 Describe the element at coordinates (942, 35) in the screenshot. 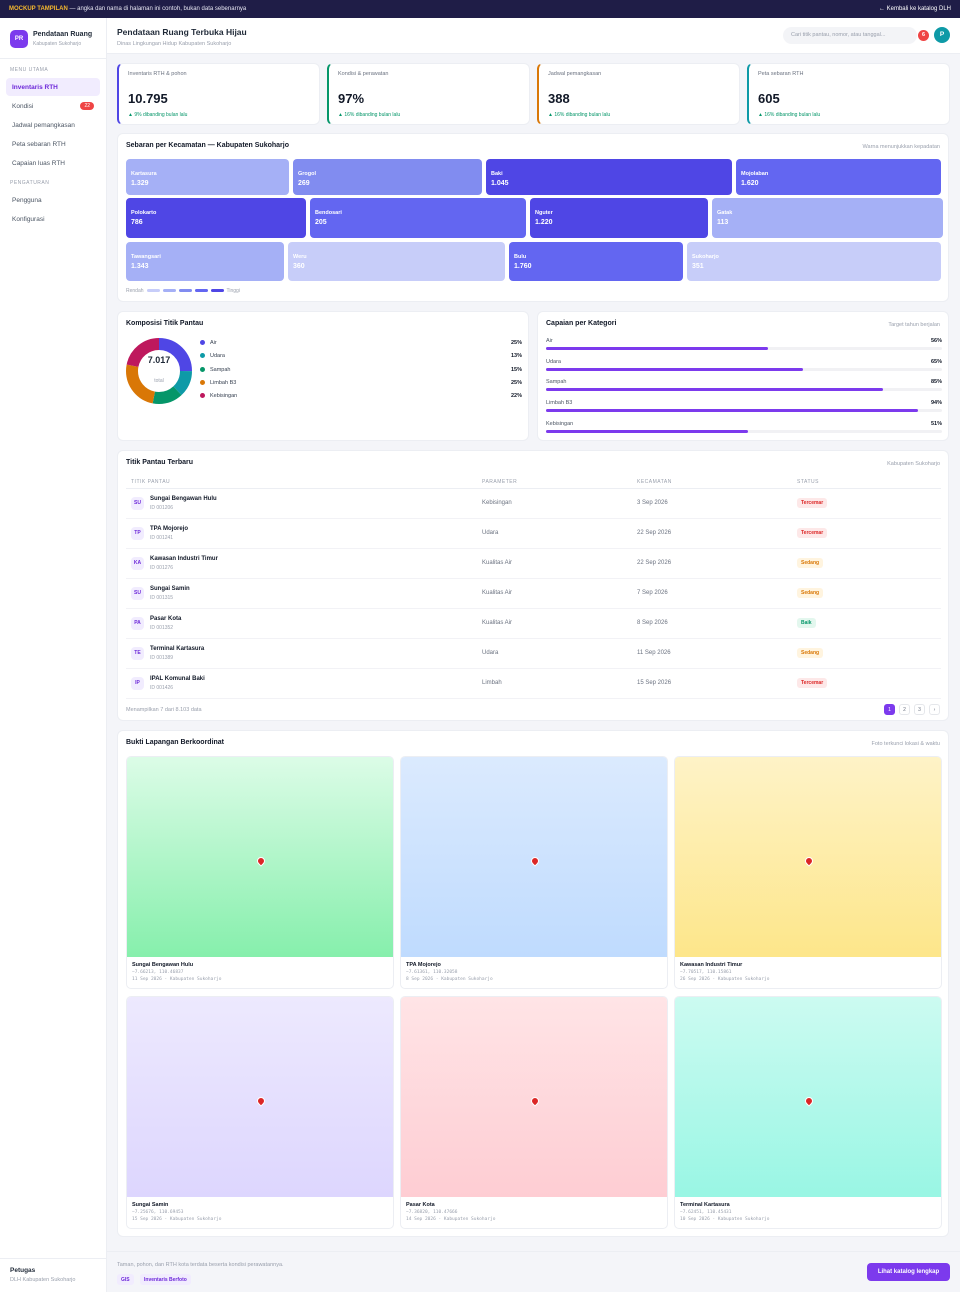

I see `avatar: P` at that location.